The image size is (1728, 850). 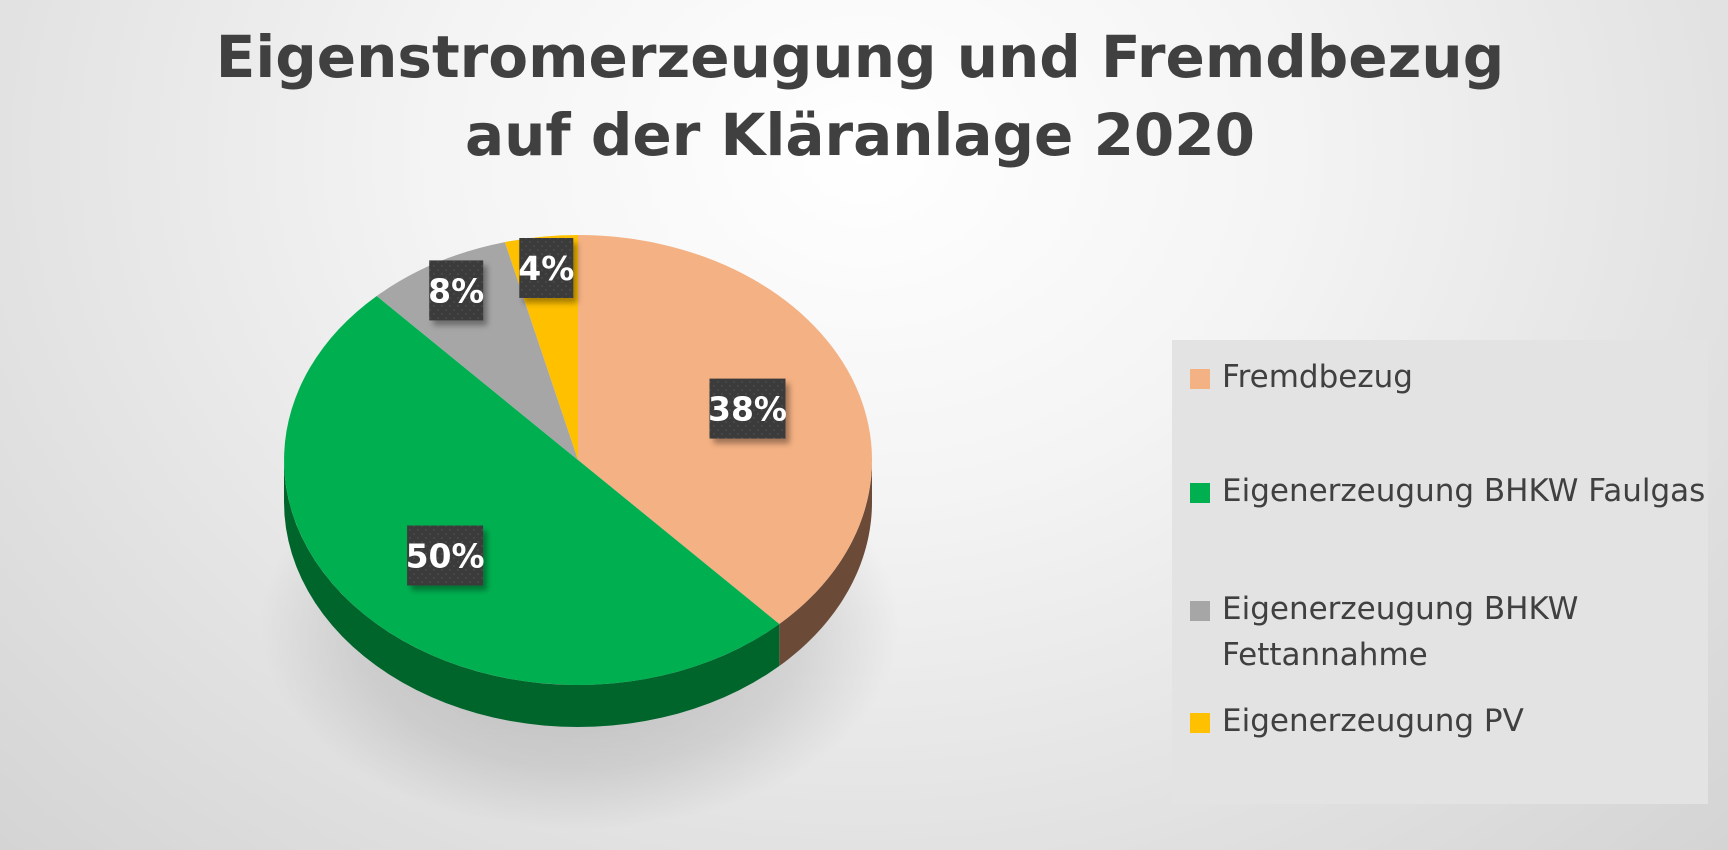 I want to click on pie-side-fremdbezug, so click(x=825, y=563).